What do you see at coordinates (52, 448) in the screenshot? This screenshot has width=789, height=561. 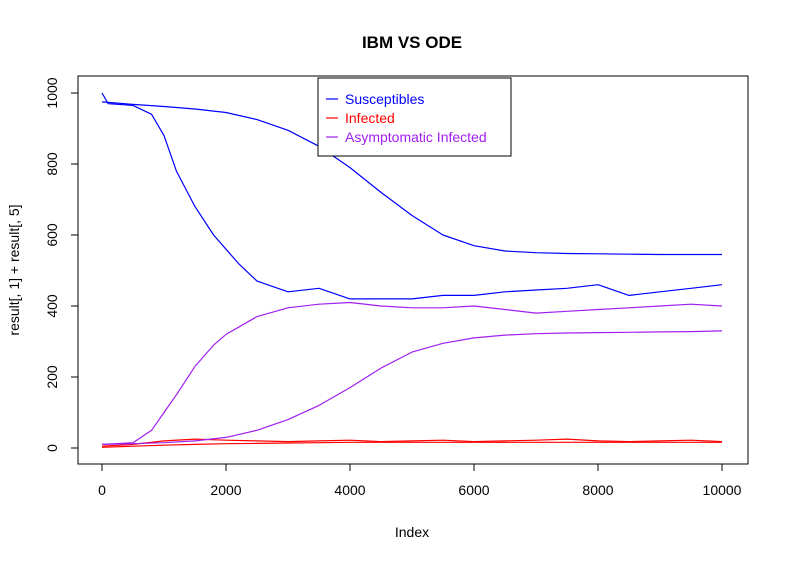 I see `y-tick-label: 0` at bounding box center [52, 448].